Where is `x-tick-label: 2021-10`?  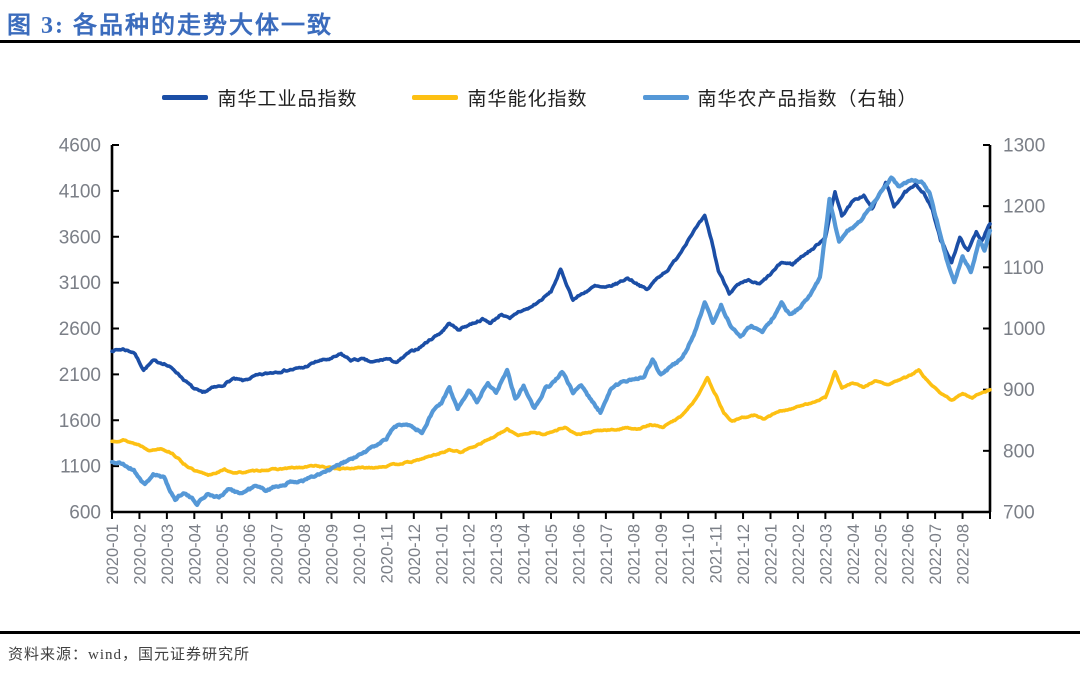 x-tick-label: 2021-10 is located at coordinates (689, 554).